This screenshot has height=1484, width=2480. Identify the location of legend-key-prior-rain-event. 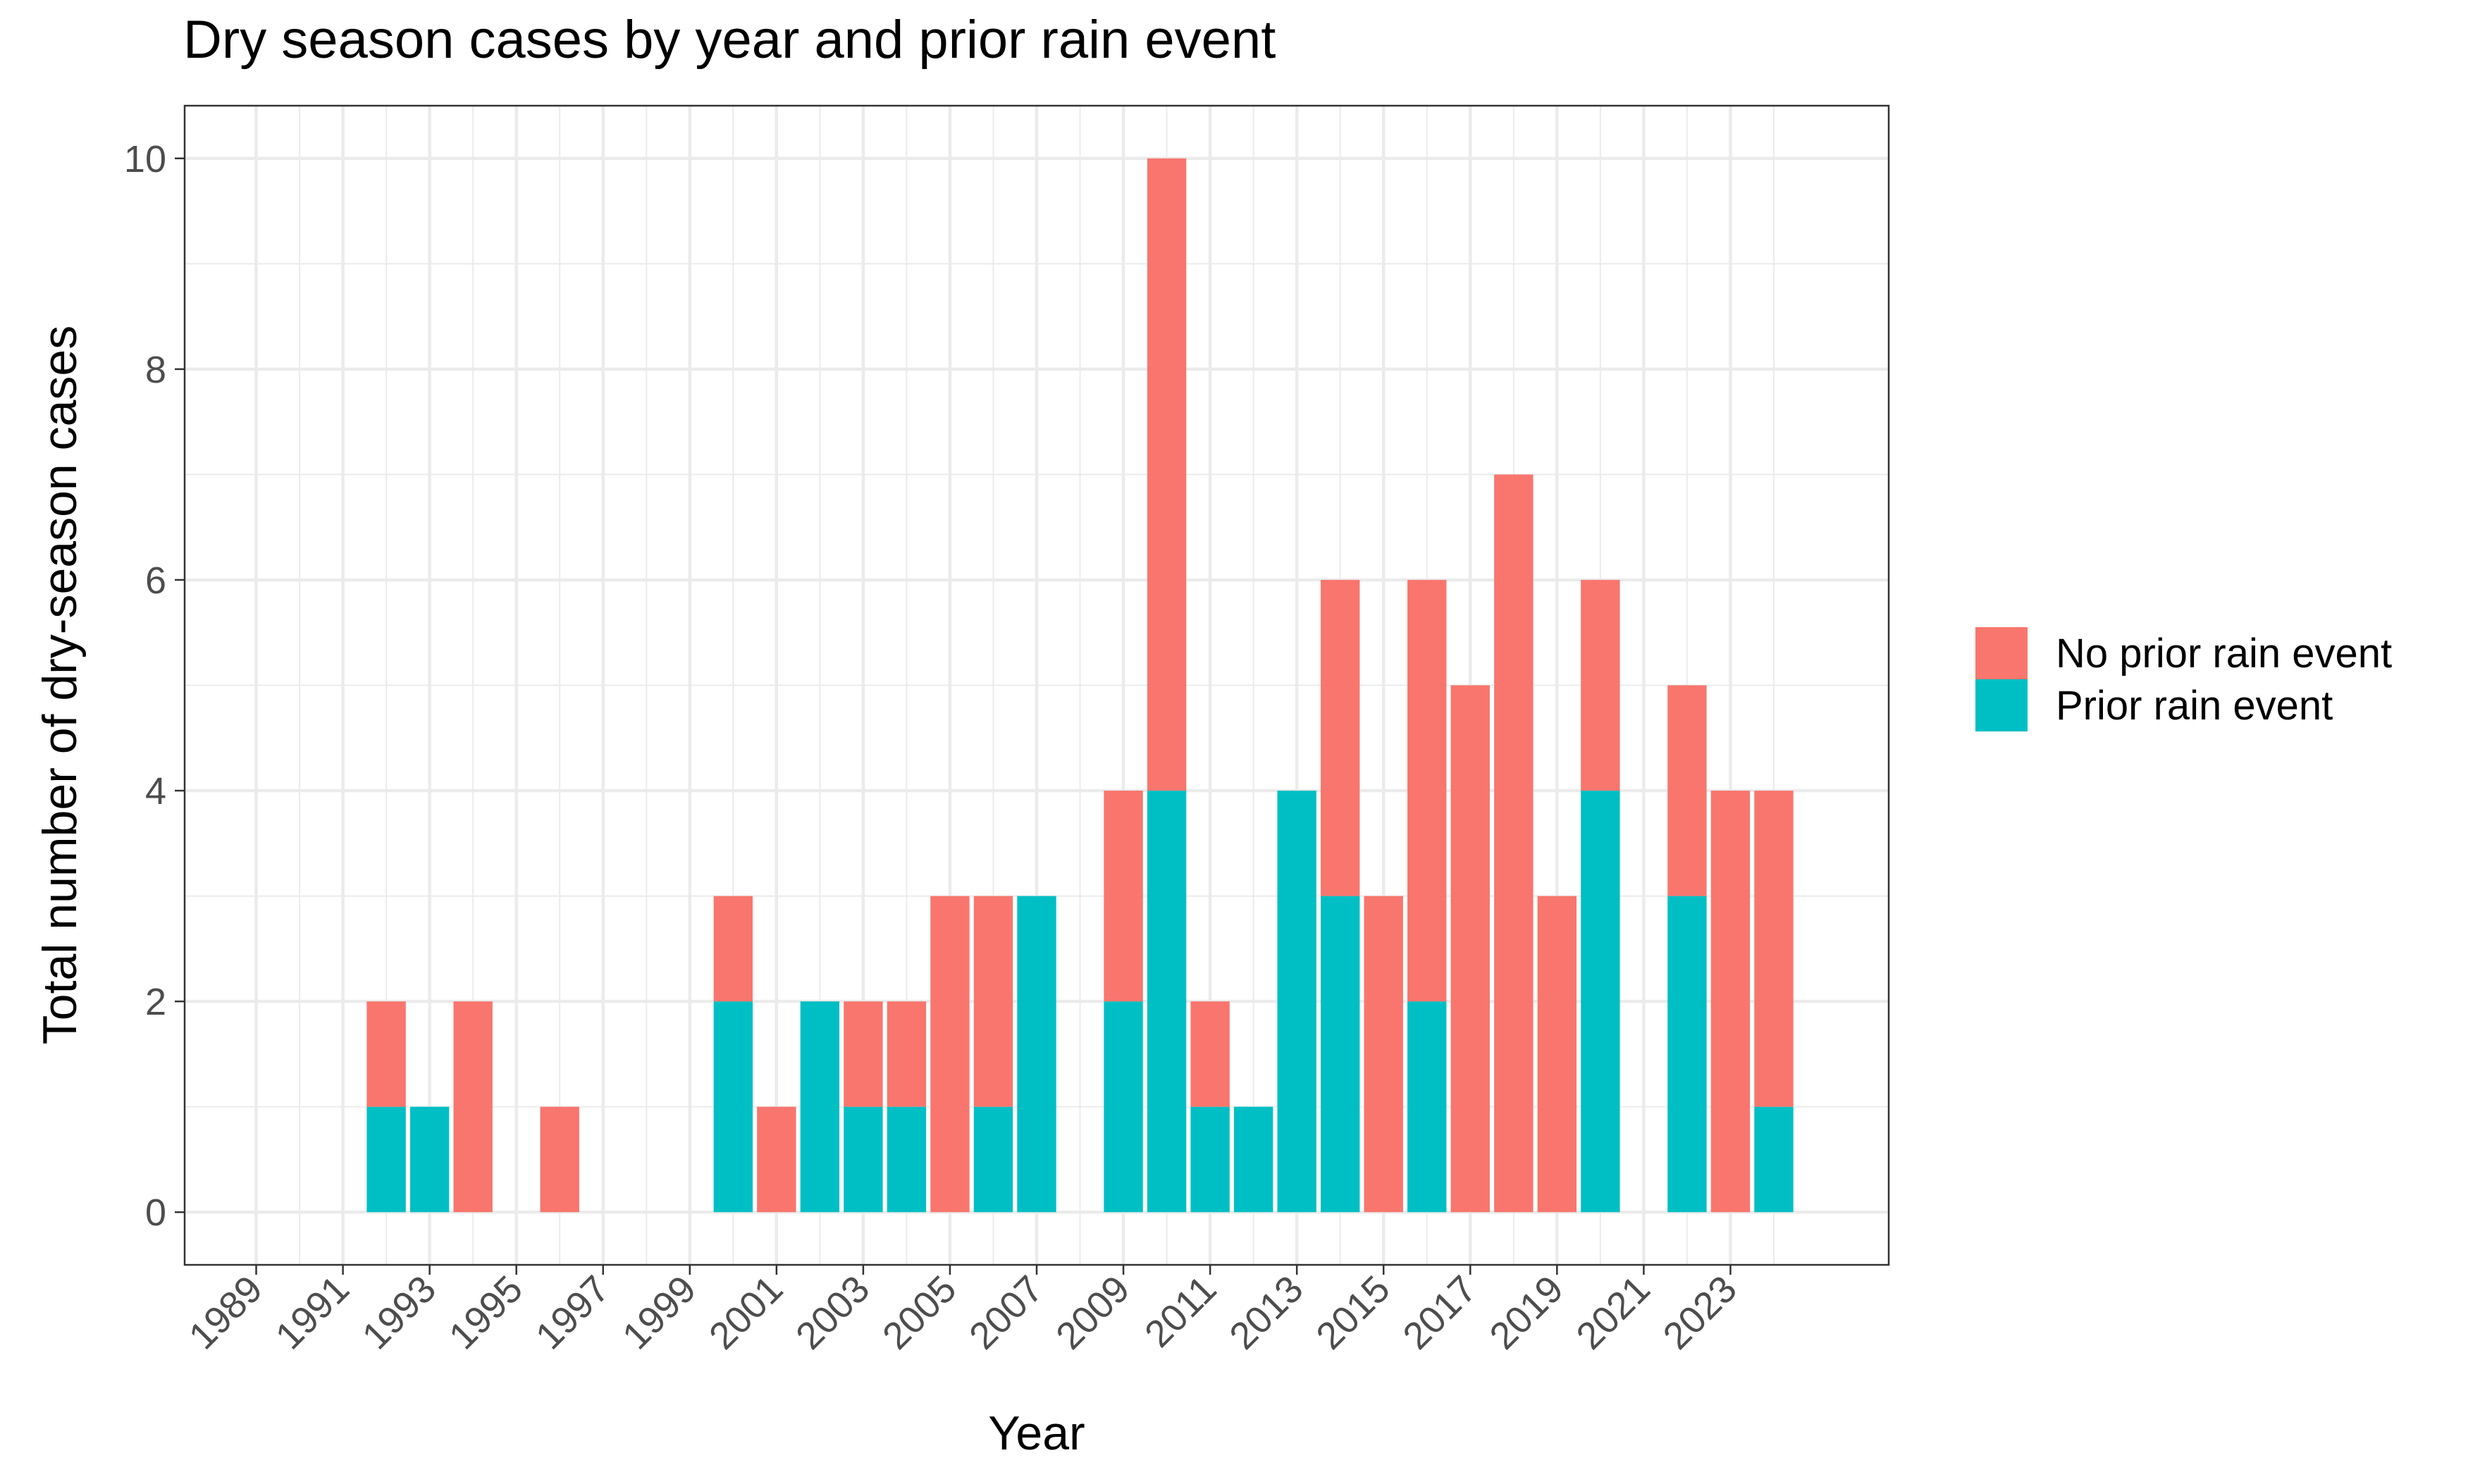
(2002, 705).